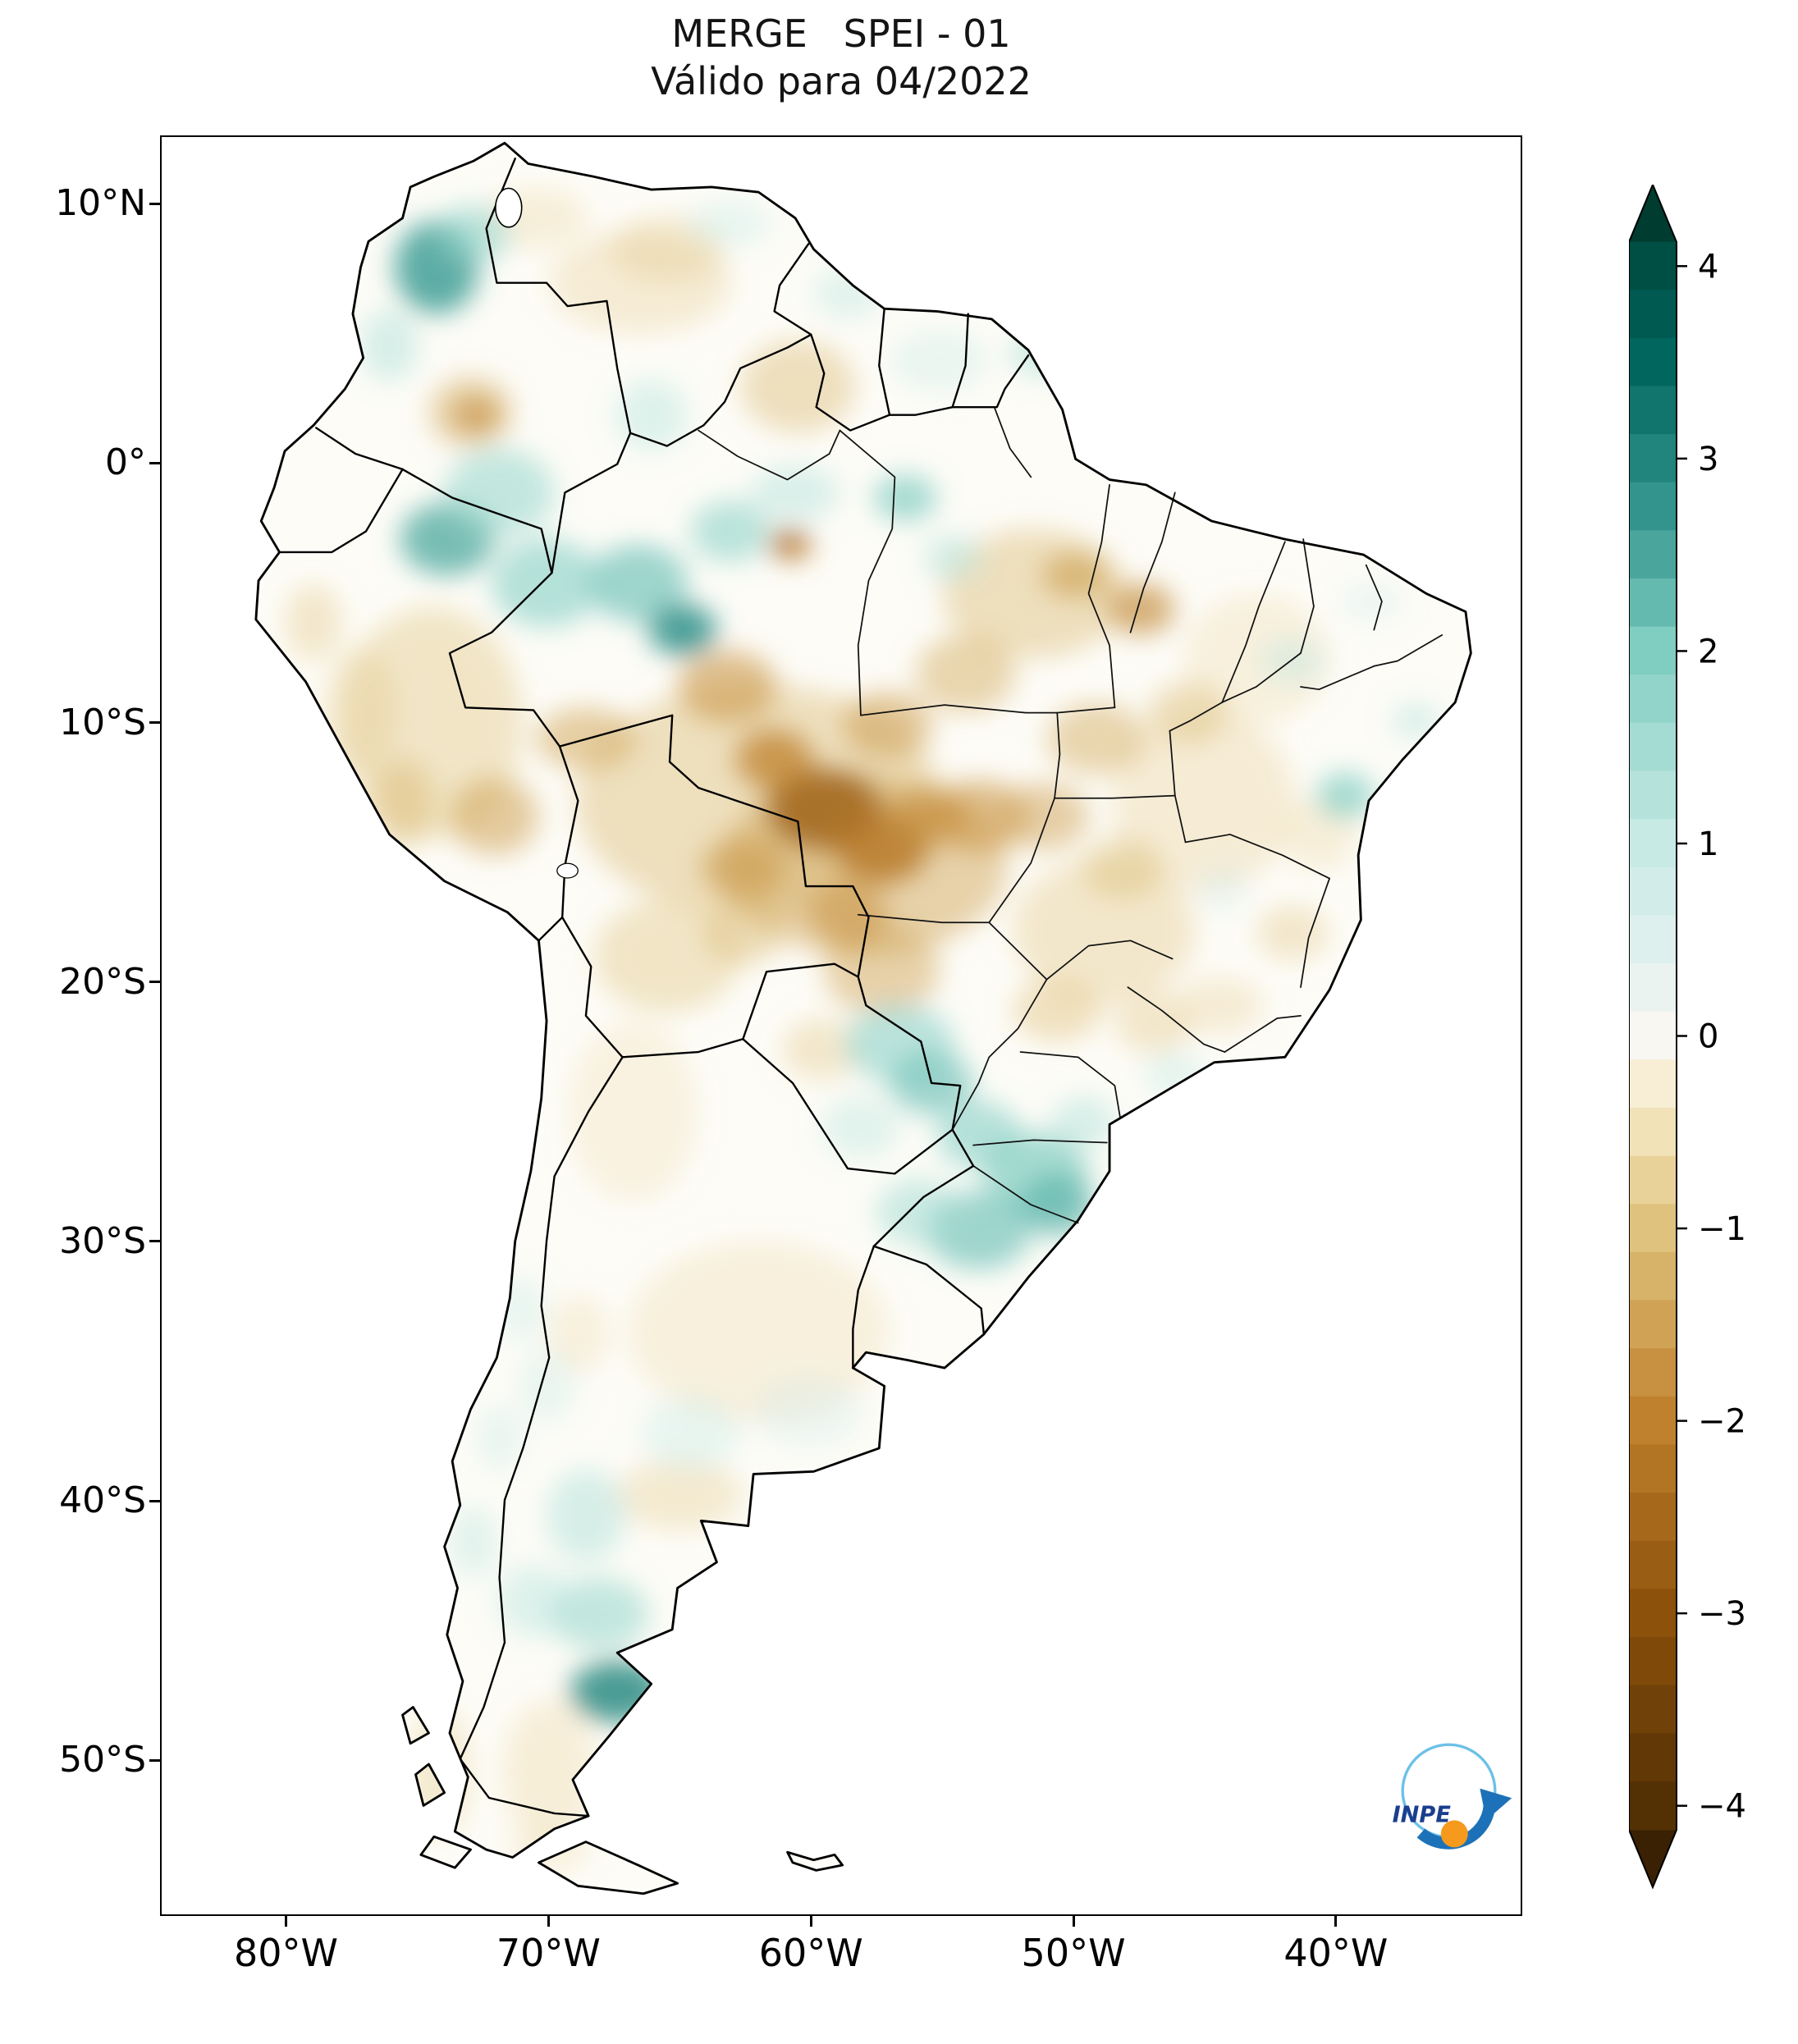 This screenshot has height=2044, width=1798. What do you see at coordinates (100, 203) in the screenshot?
I see `y-tick-label-0: 10°N` at bounding box center [100, 203].